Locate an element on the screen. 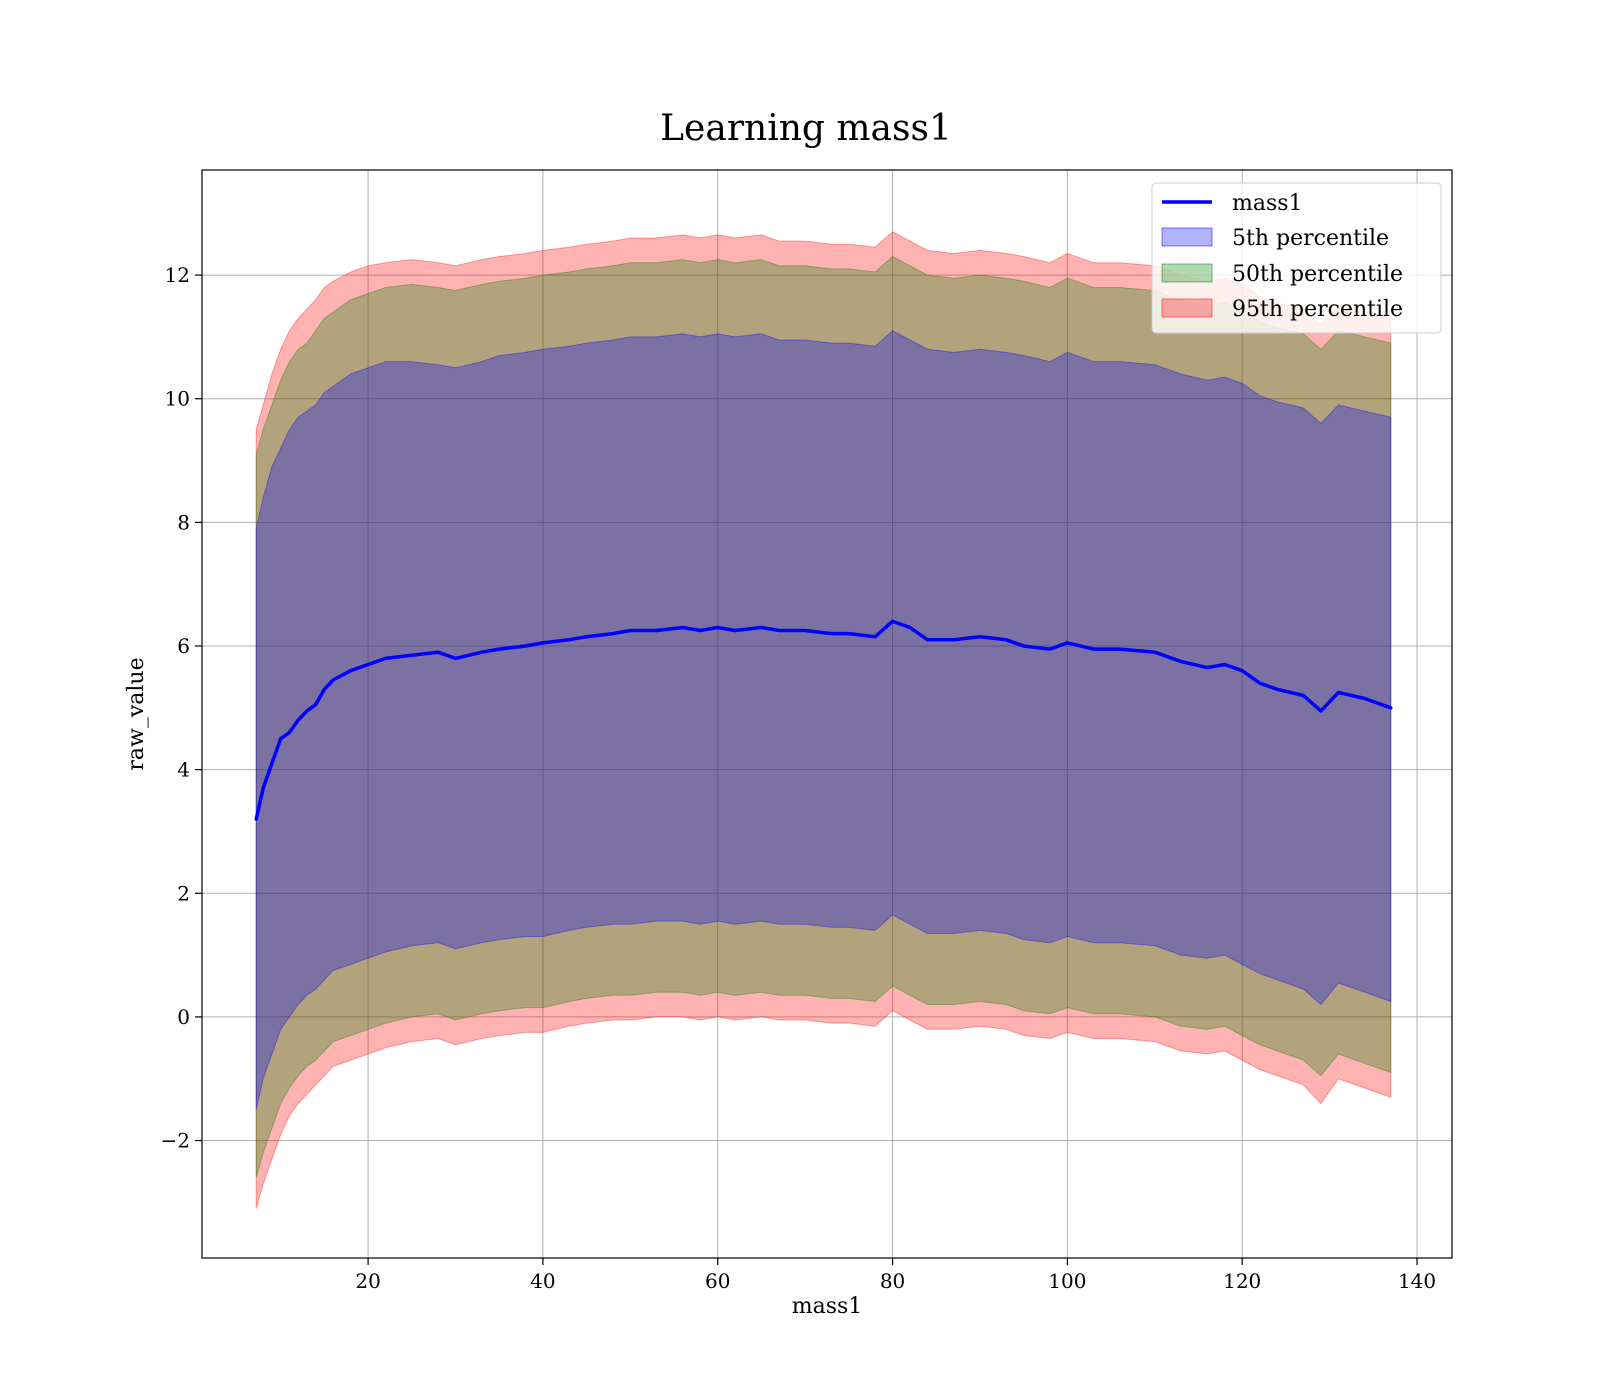 The height and width of the screenshot is (1400, 1600). y-tick-label: 8 is located at coordinates (183, 522).